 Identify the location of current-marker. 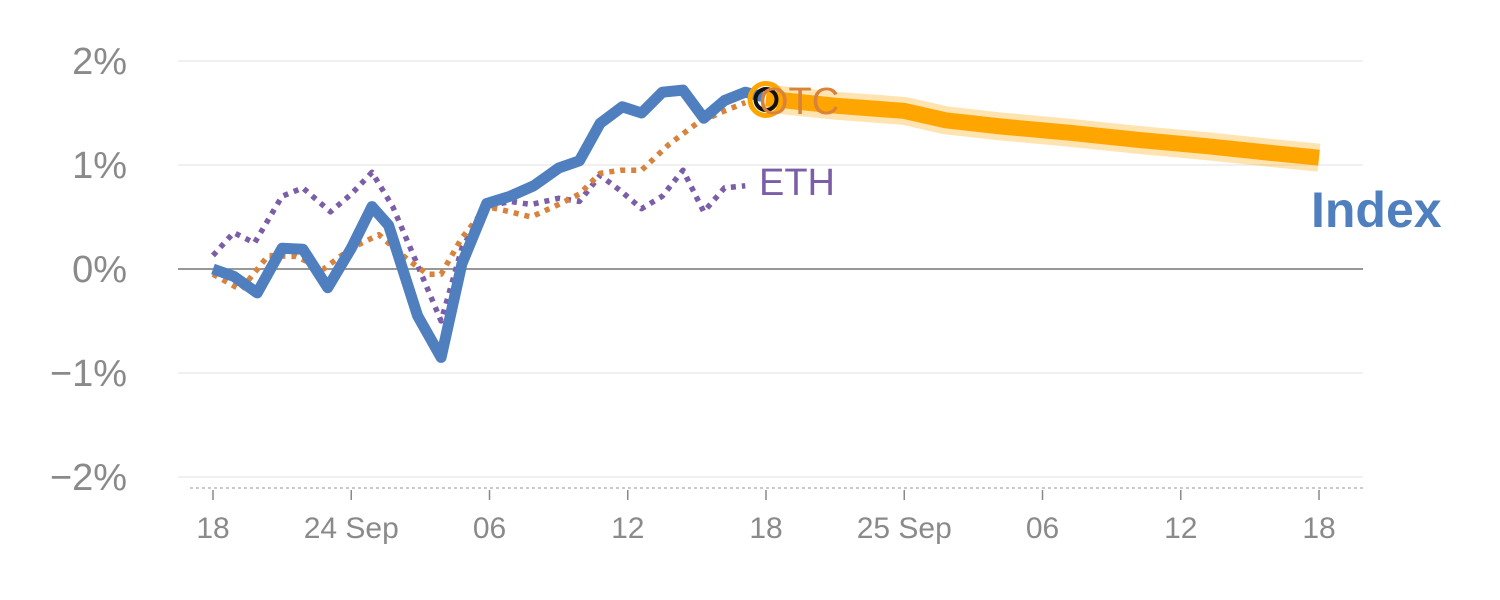
(766, 99).